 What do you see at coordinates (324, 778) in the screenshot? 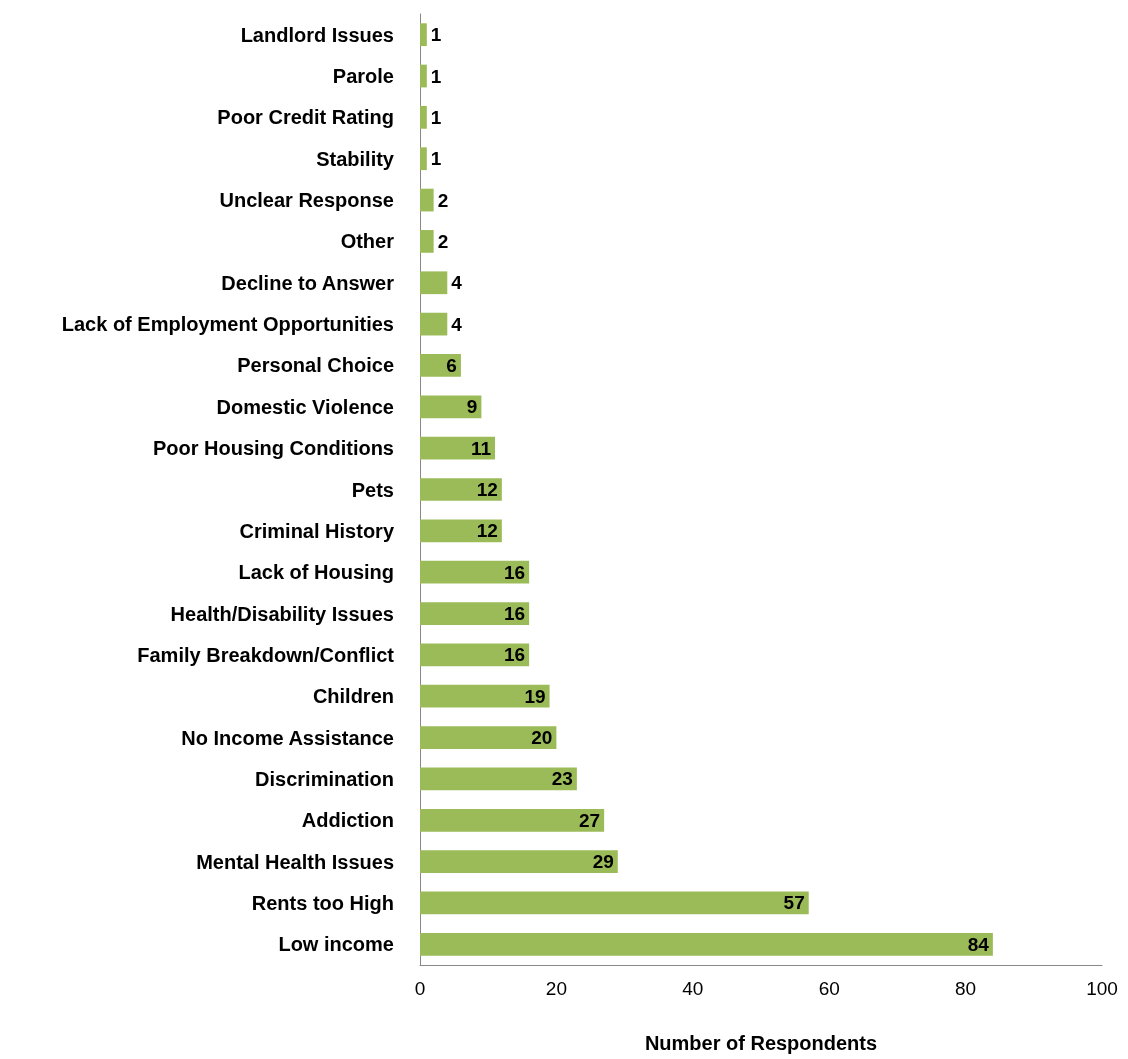
I see `y-tick-label: Discrimination` at bounding box center [324, 778].